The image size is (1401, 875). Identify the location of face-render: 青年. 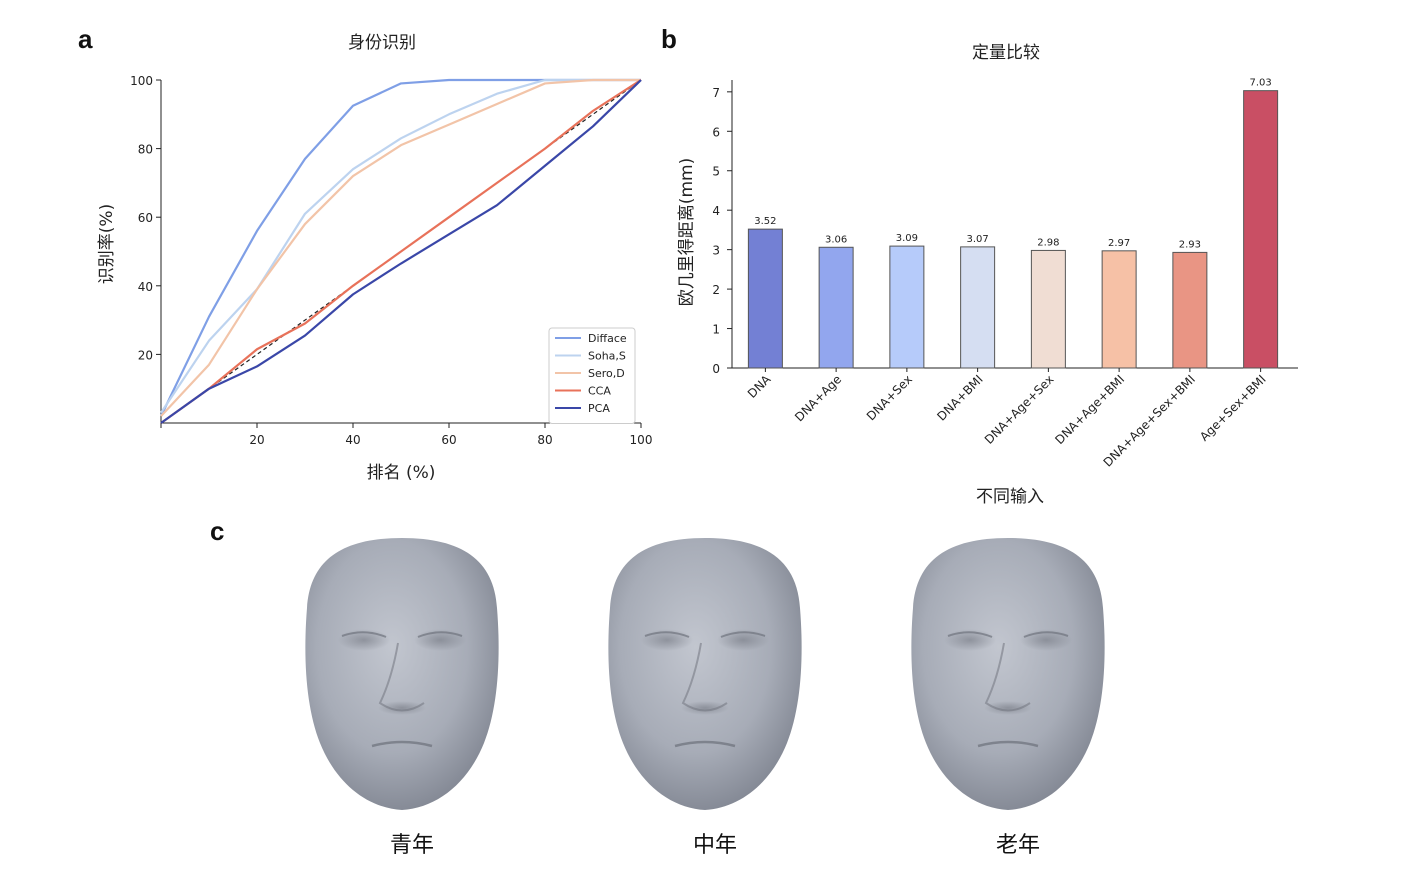
(402, 698).